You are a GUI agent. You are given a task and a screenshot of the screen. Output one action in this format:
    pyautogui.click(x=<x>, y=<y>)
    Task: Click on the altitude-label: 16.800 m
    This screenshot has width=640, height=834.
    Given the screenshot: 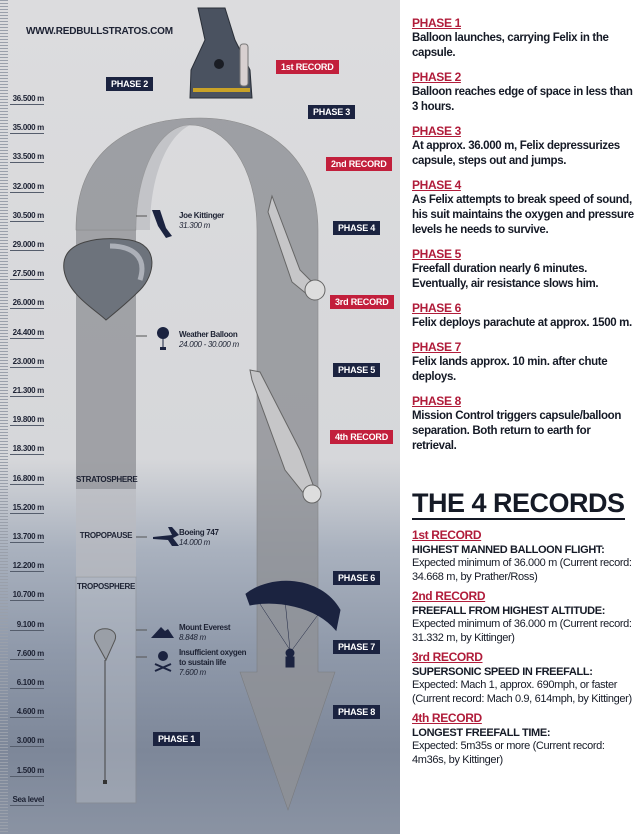 What is the action you would take?
    pyautogui.click(x=27, y=479)
    